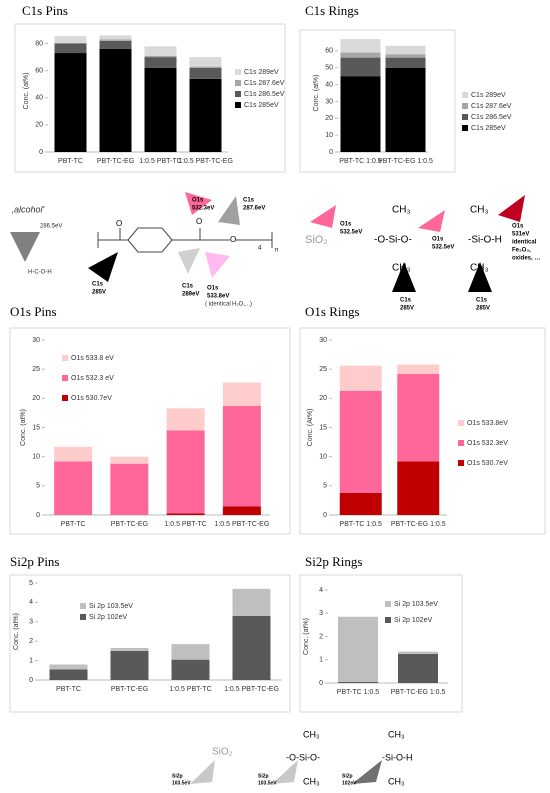 The height and width of the screenshot is (793, 550). I want to click on y-tick-label: 80, so click(39, 43).